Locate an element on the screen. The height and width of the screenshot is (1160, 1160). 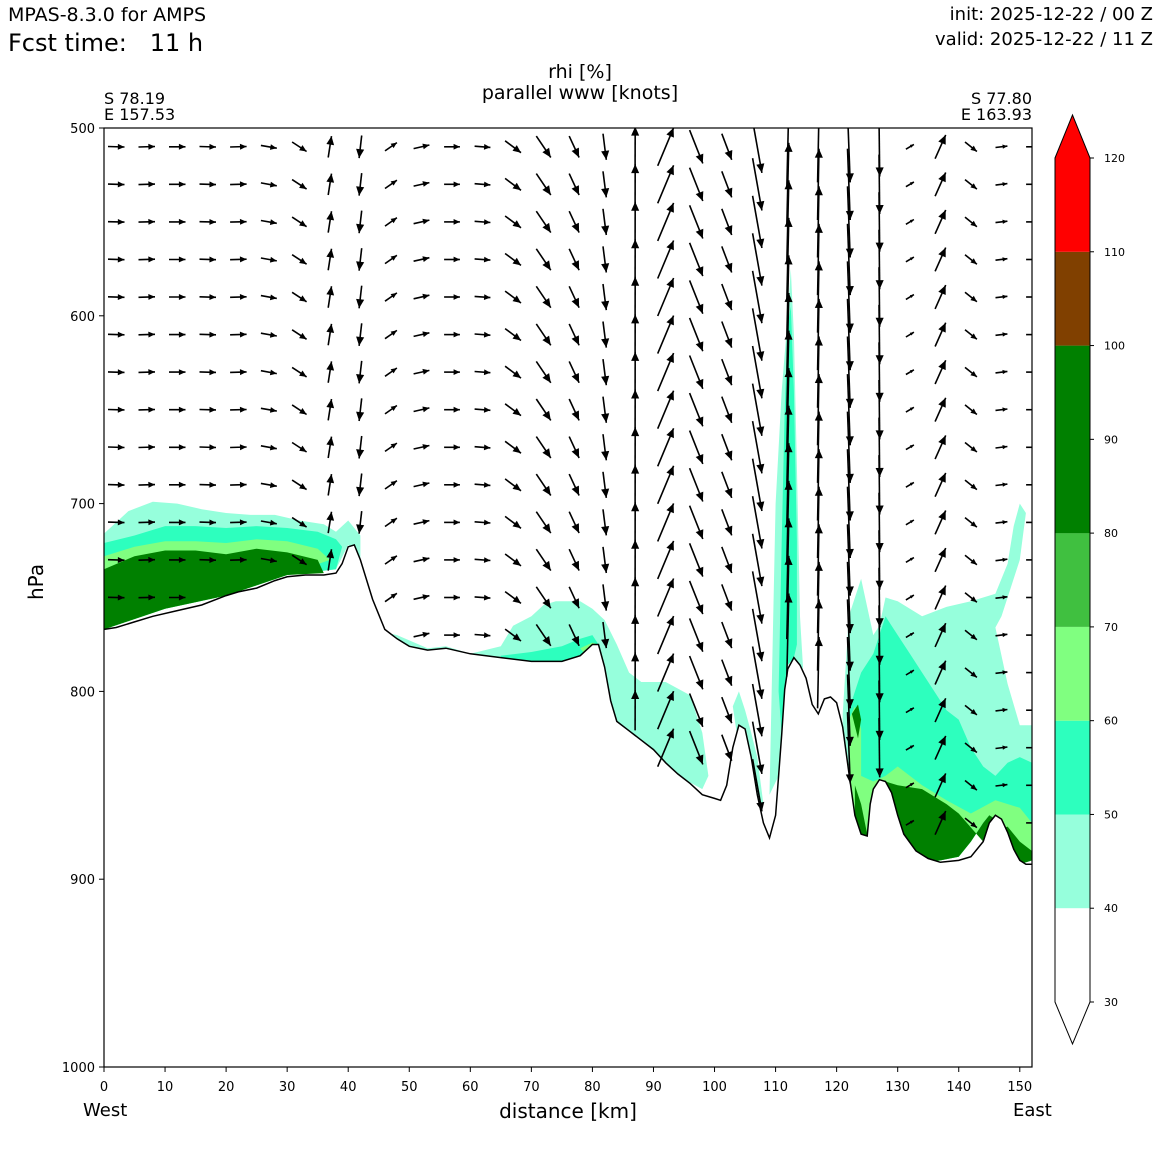
y-tick-label: 1000 is located at coordinates (78, 1068).